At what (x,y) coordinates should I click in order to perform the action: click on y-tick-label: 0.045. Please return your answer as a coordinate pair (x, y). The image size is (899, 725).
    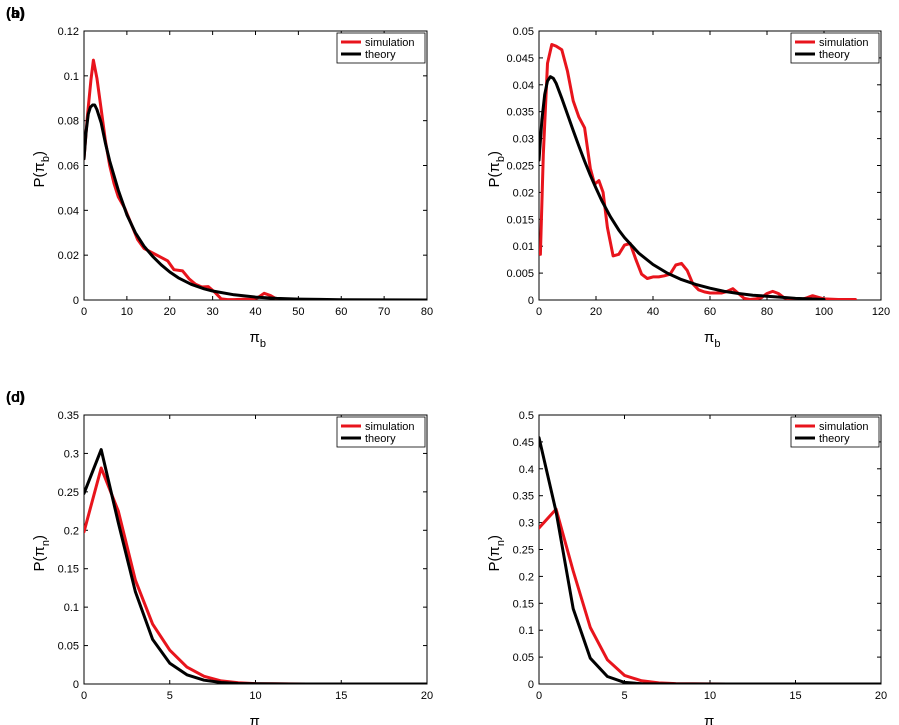
    Looking at the image, I should click on (520, 59).